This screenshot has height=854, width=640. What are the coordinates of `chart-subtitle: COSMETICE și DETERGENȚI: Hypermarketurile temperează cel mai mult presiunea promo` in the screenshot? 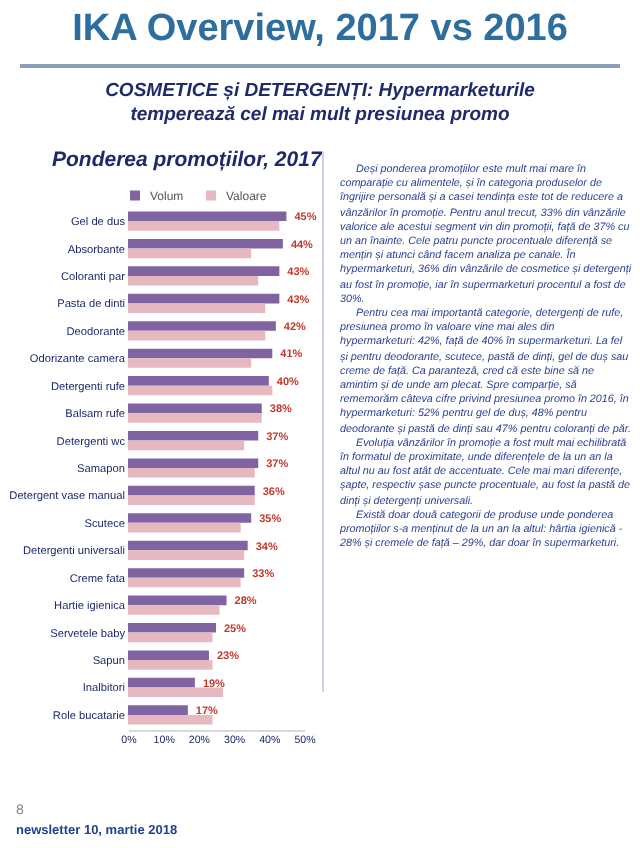 It's located at (320, 104).